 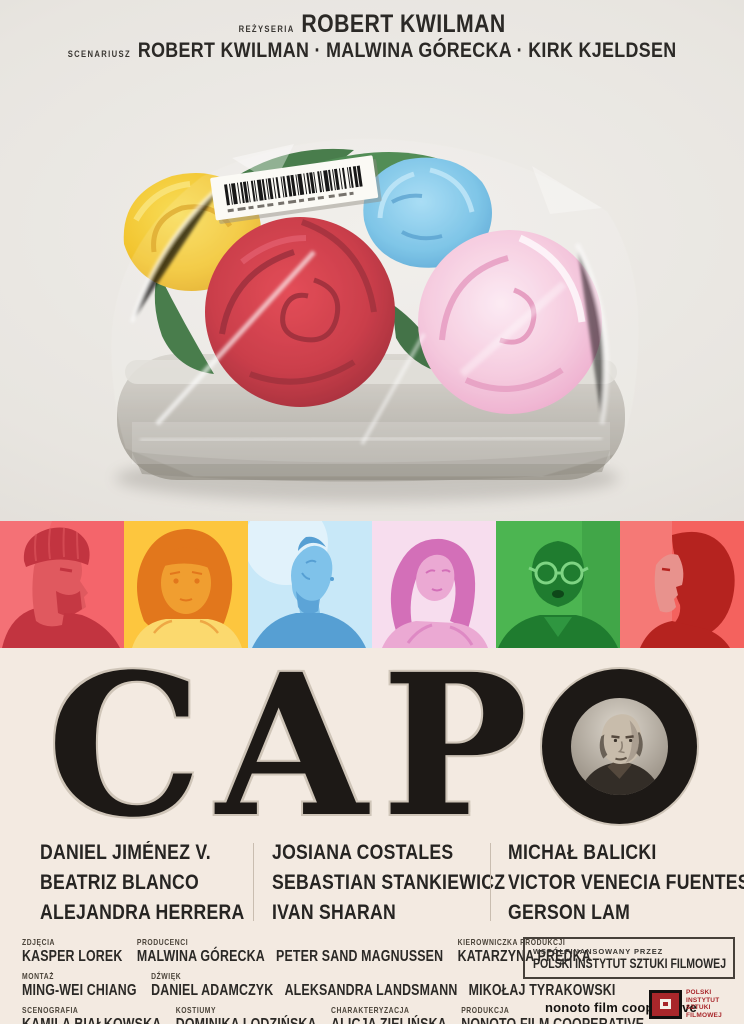 I want to click on crew-item-production: PRODUKCJA NONOTO FILM COOPERATIVE, so click(x=552, y=1014).